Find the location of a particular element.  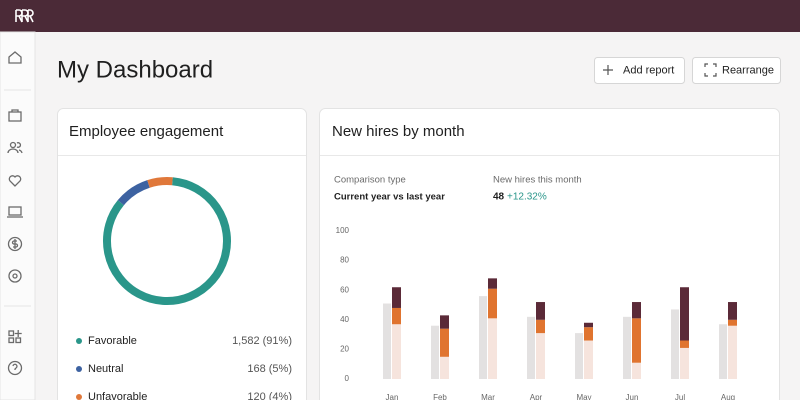

add-report-button: Add report is located at coordinates (639, 70).